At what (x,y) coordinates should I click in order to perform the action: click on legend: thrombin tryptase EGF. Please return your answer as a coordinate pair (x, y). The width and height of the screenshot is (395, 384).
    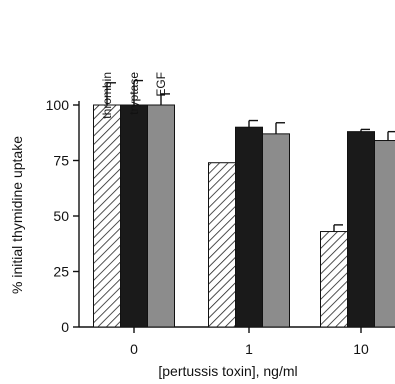
    Looking at the image, I should click on (134, 95).